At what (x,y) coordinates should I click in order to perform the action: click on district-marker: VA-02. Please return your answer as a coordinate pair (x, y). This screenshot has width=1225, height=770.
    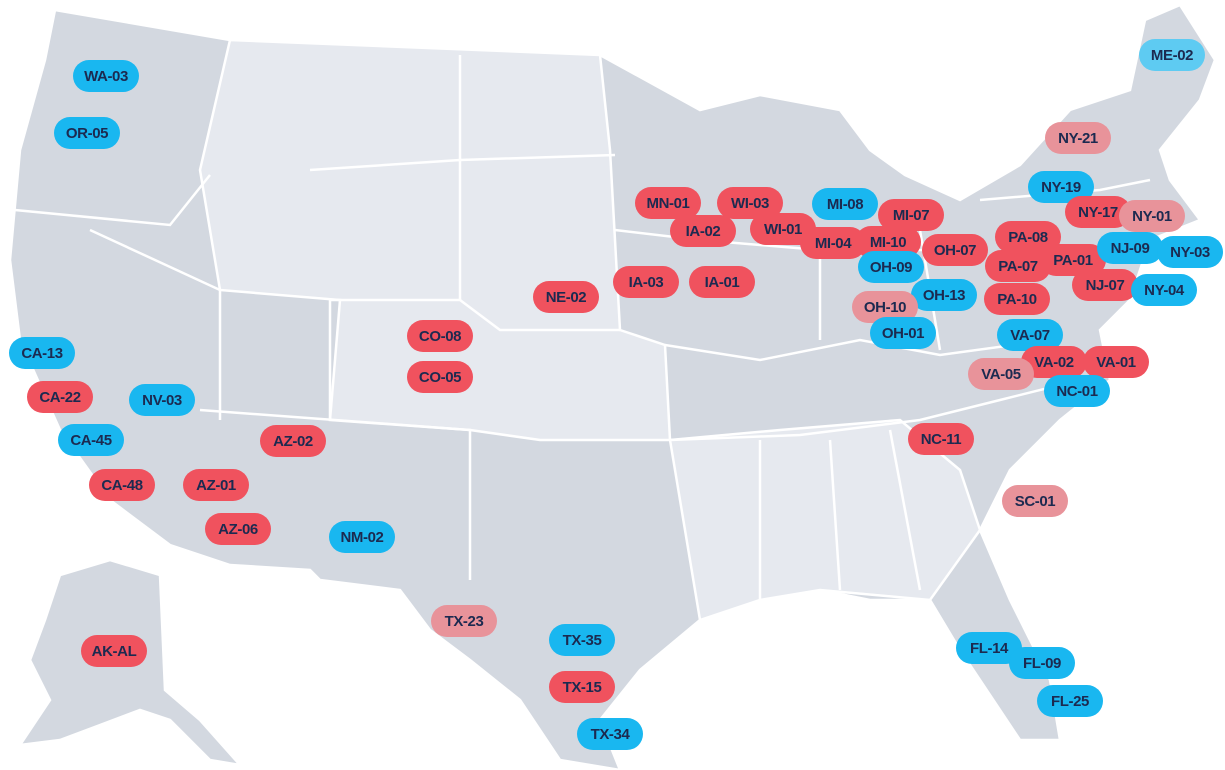
    Looking at the image, I should click on (1054, 362).